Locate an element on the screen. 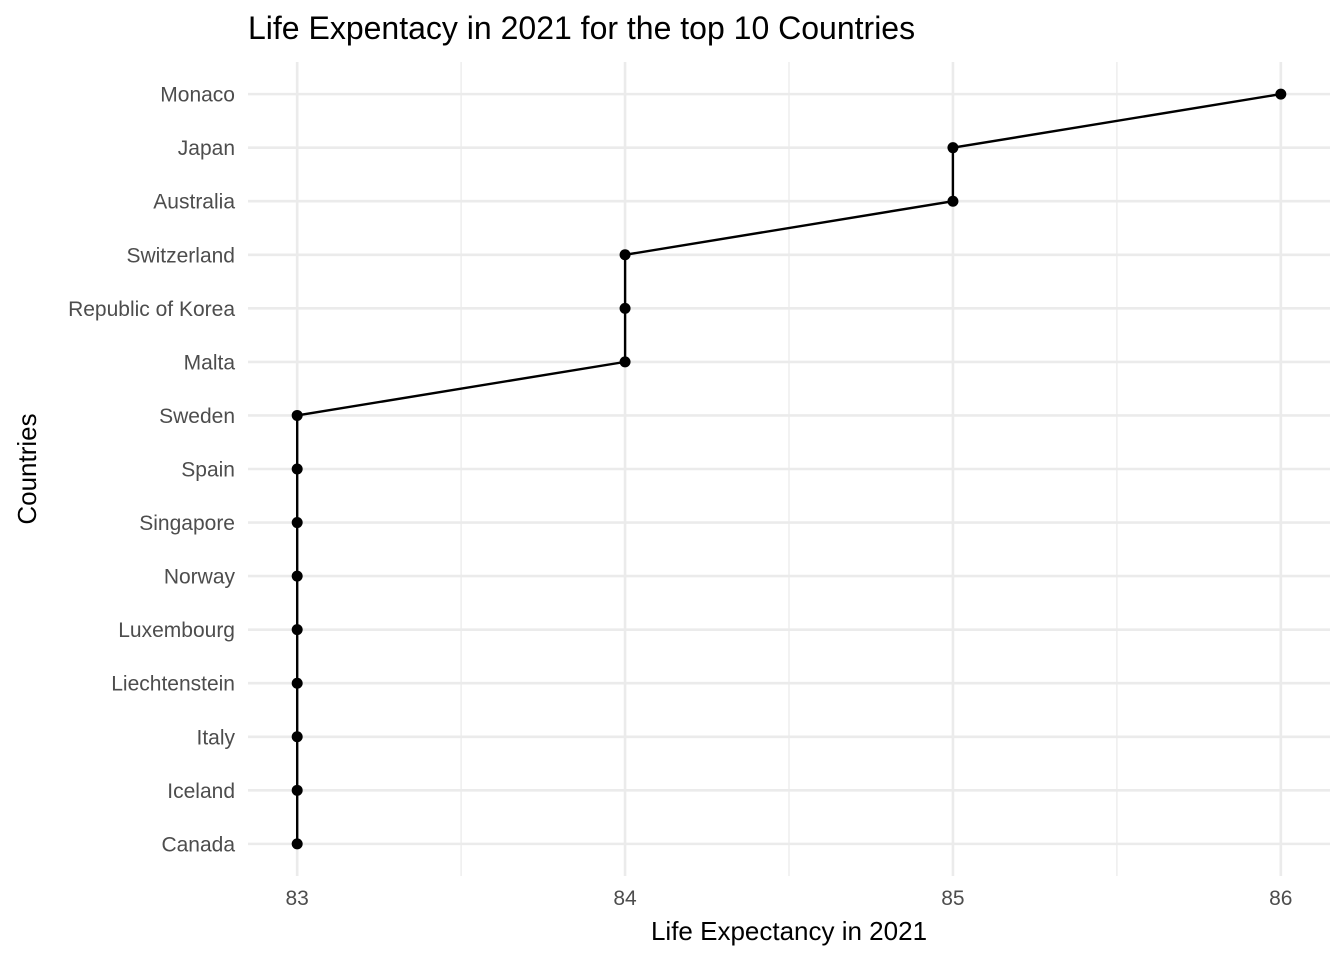  x-tick-label: 85 is located at coordinates (952, 898).